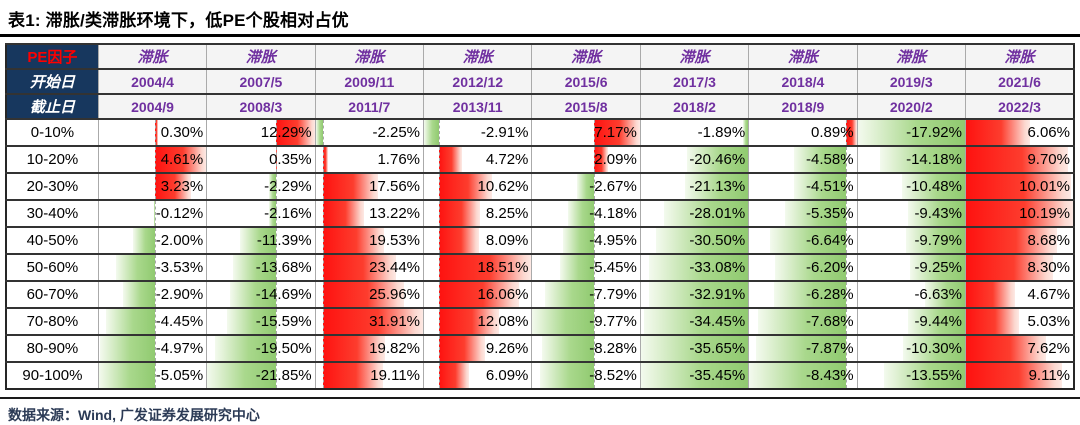  I want to click on return-value: -4.97%, so click(179, 348).